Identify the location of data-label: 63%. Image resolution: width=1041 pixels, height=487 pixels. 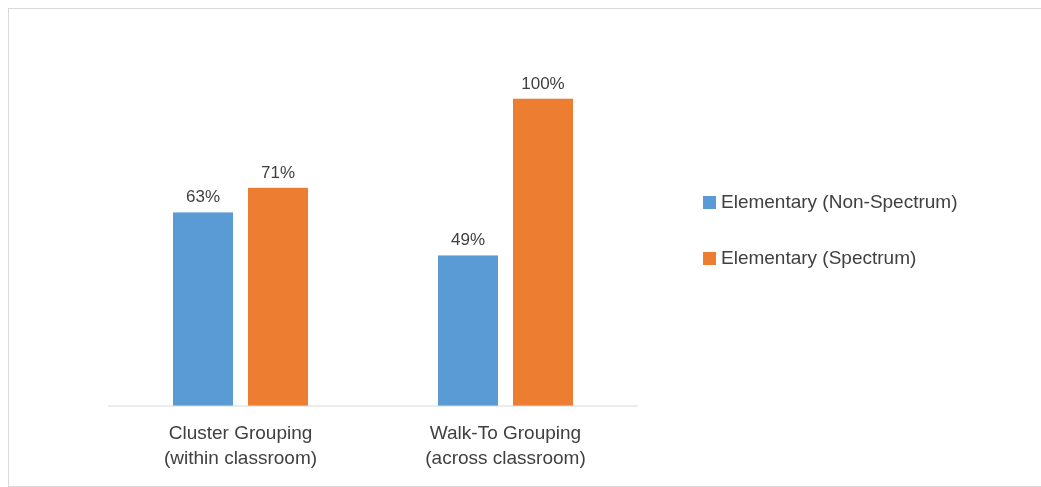
(203, 197).